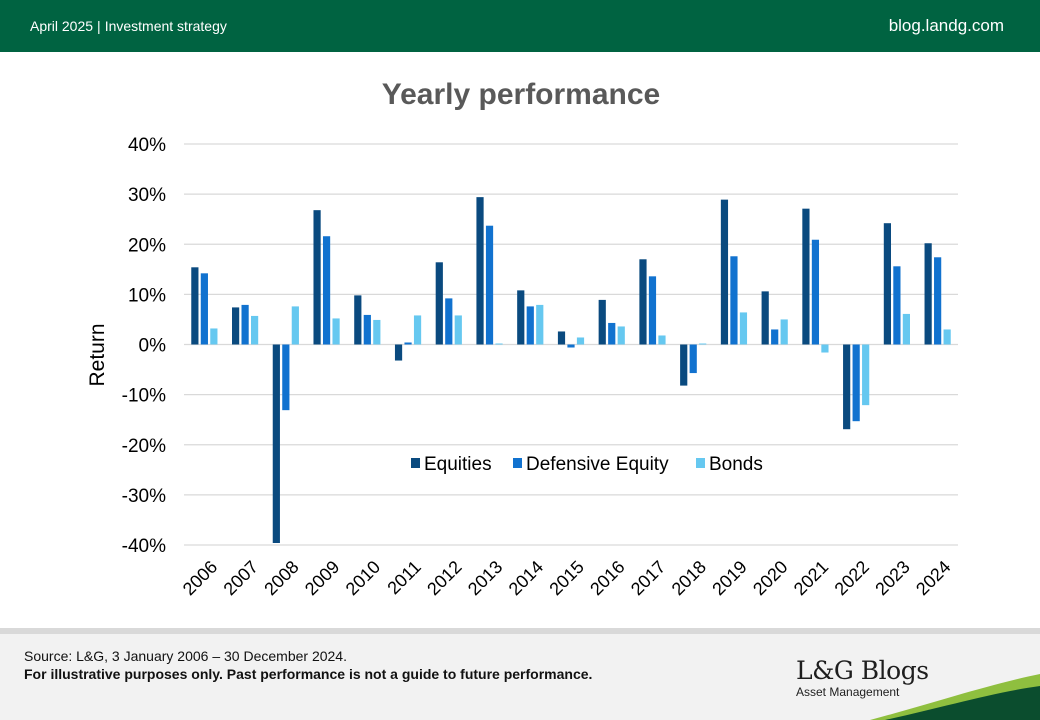  I want to click on brand-swoosh, so click(955, 697).